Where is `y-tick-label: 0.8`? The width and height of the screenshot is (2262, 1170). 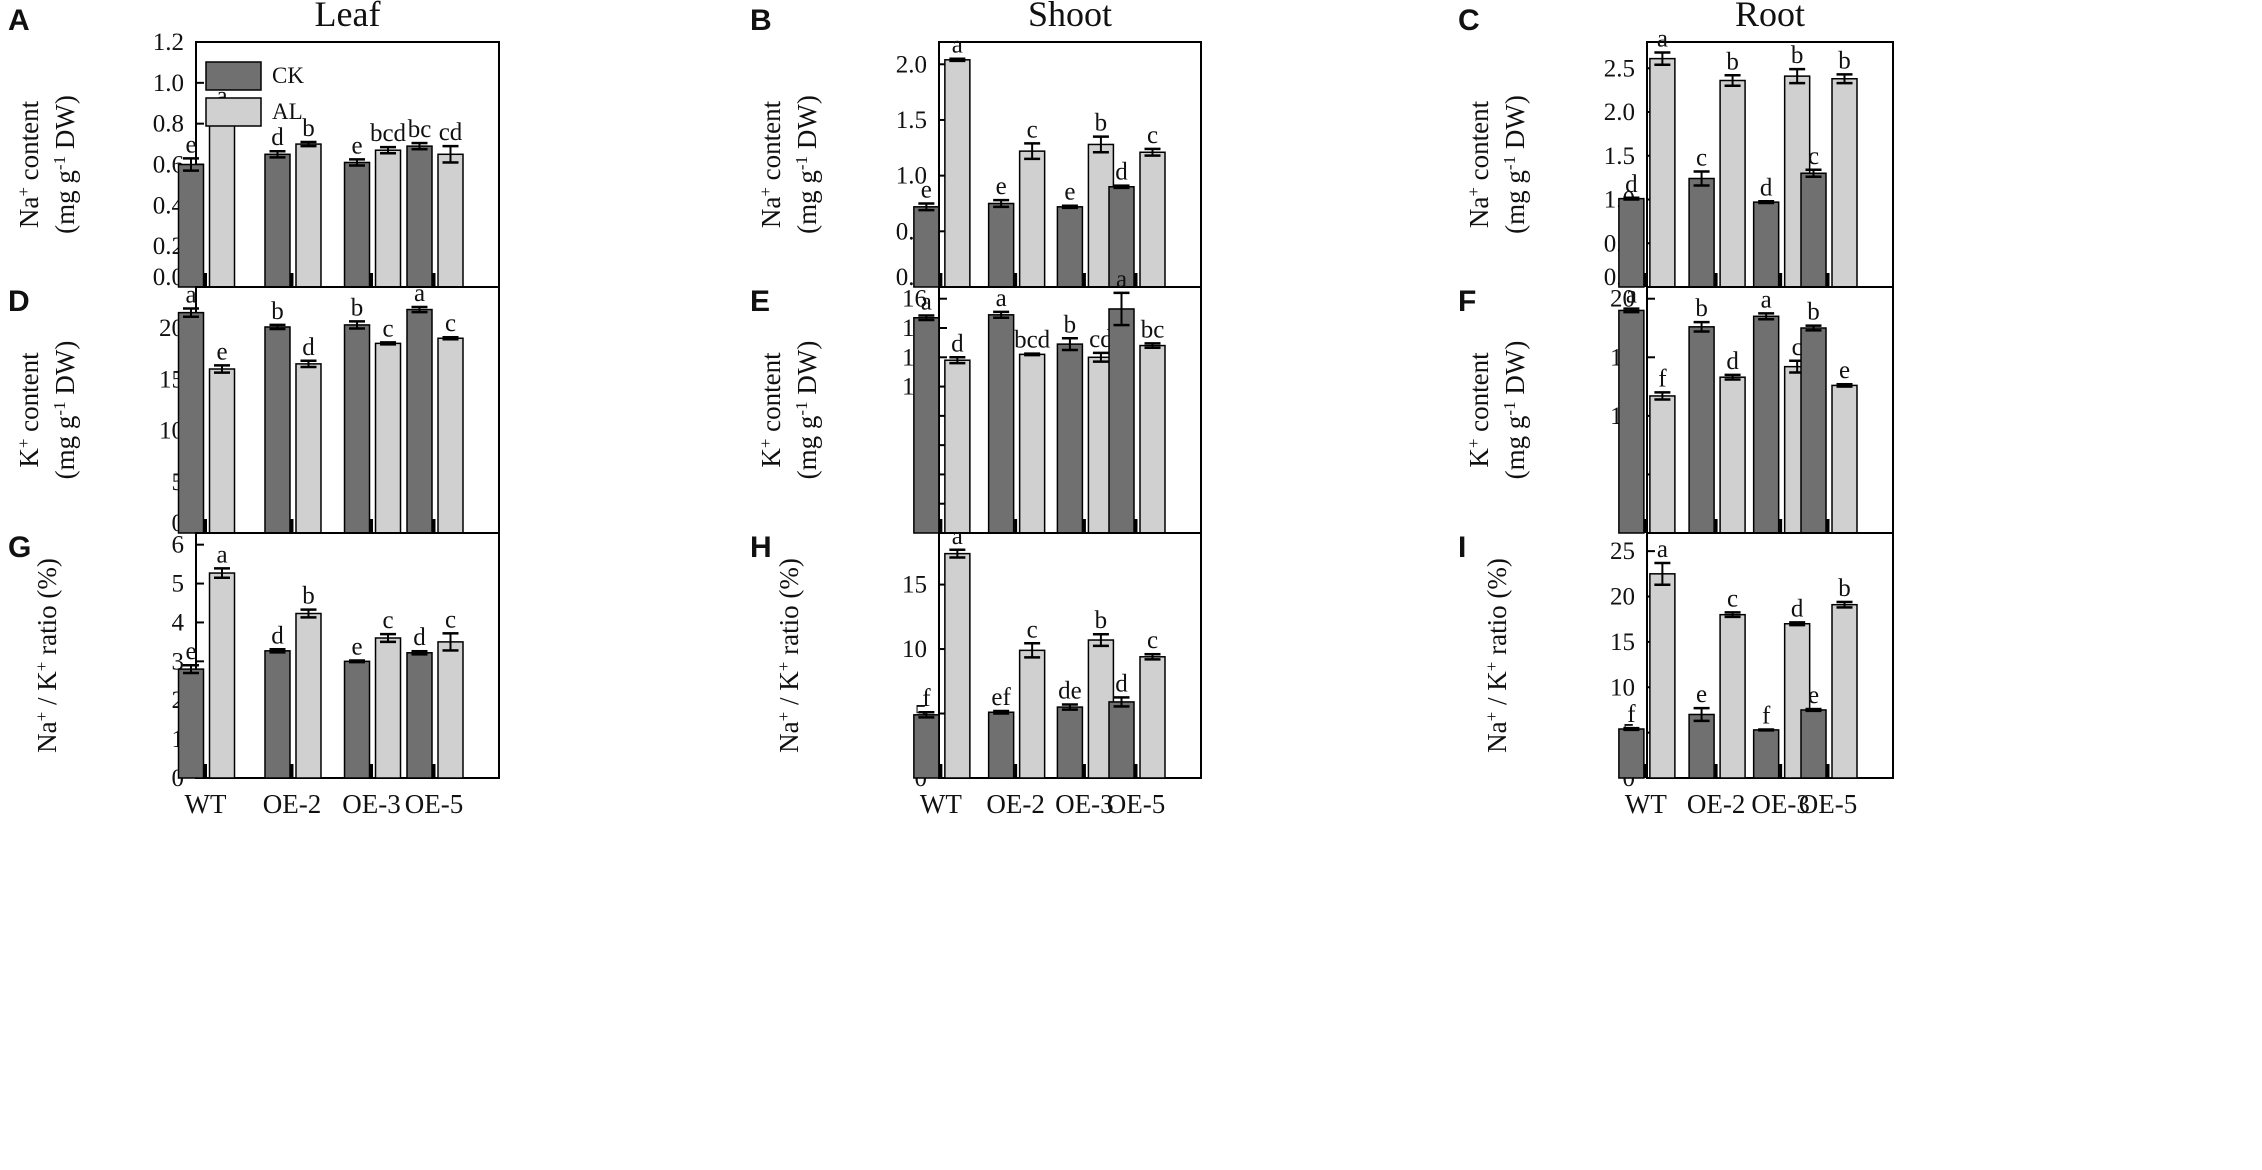
y-tick-label: 0.8 is located at coordinates (168, 124).